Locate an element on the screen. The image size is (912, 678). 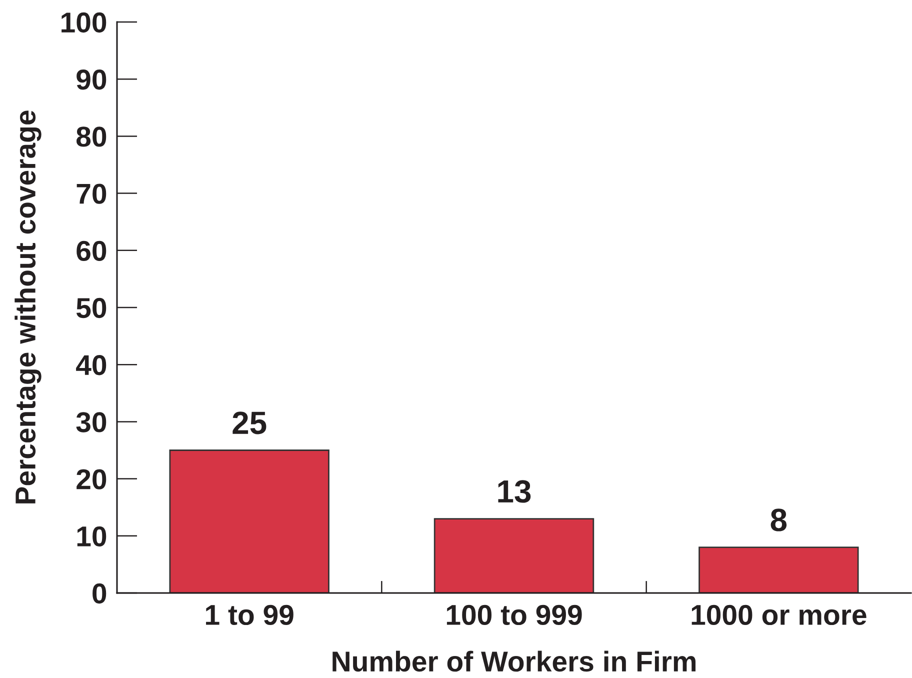
x-tick-label: 100 to 999 is located at coordinates (514, 615).